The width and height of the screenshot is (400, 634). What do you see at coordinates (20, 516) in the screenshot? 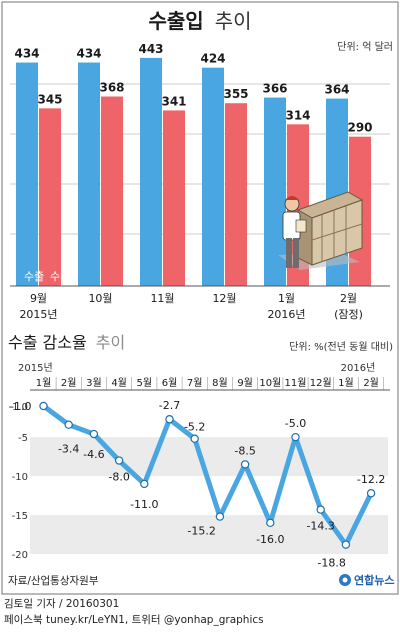
I see `y-tick-label-3: -15` at bounding box center [20, 516].